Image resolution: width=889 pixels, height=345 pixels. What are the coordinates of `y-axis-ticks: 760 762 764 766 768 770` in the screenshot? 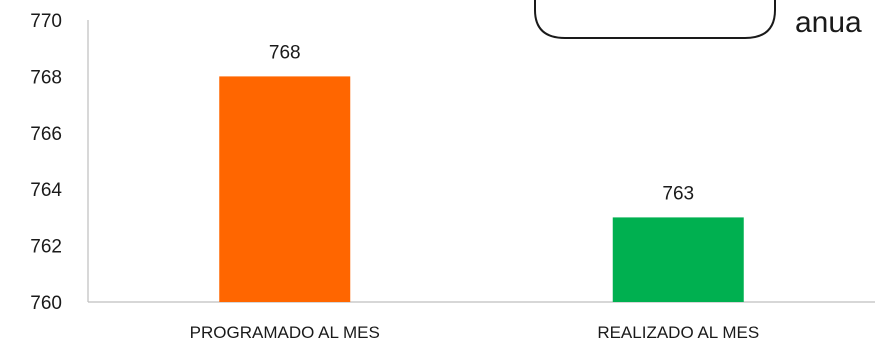 It's located at (46, 162).